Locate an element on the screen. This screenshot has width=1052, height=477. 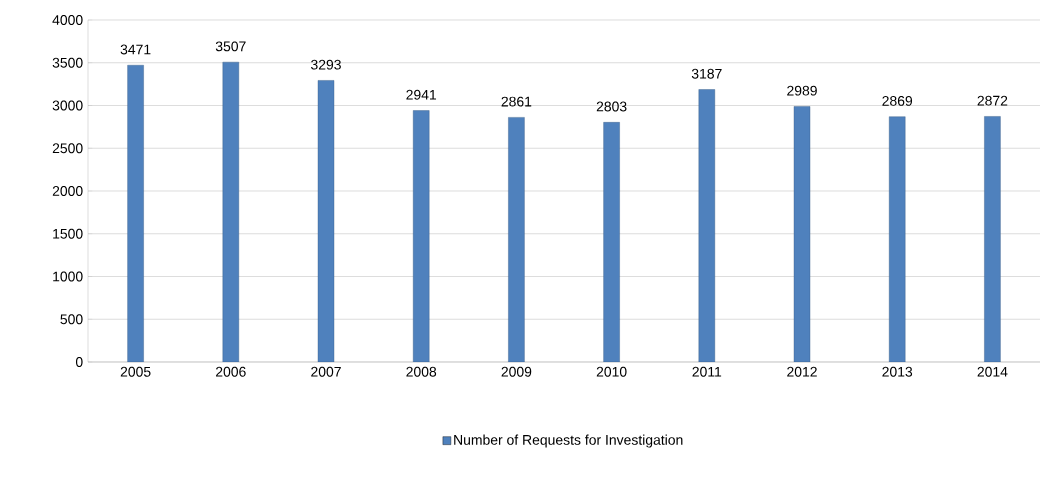
x-tick-label: 2013 is located at coordinates (897, 371).